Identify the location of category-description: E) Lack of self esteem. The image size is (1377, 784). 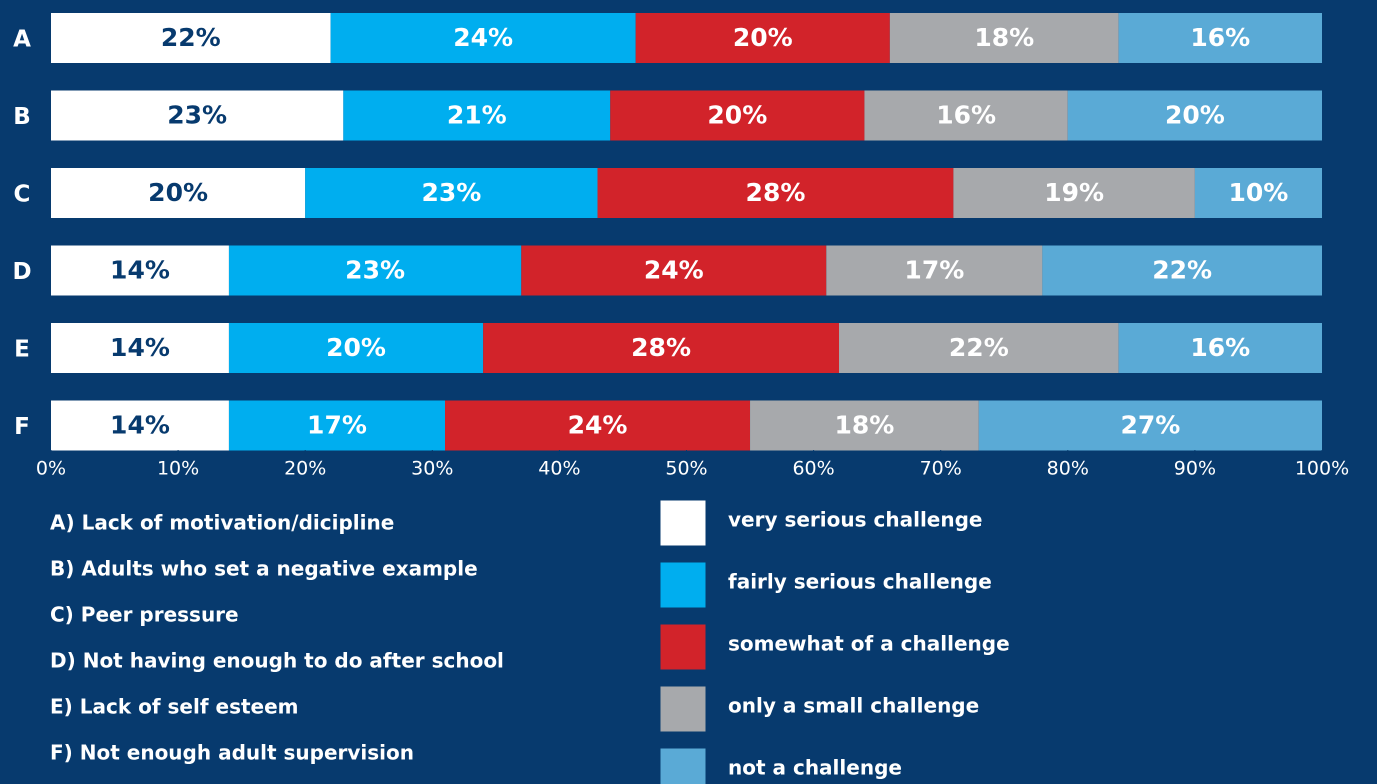
(174, 707).